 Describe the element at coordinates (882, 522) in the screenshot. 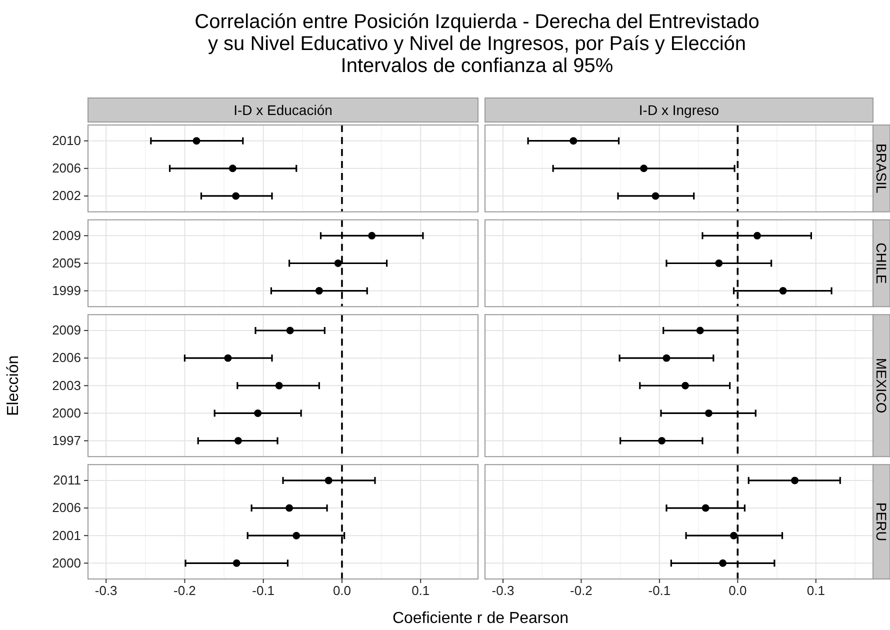

I see `text: PERU` at that location.